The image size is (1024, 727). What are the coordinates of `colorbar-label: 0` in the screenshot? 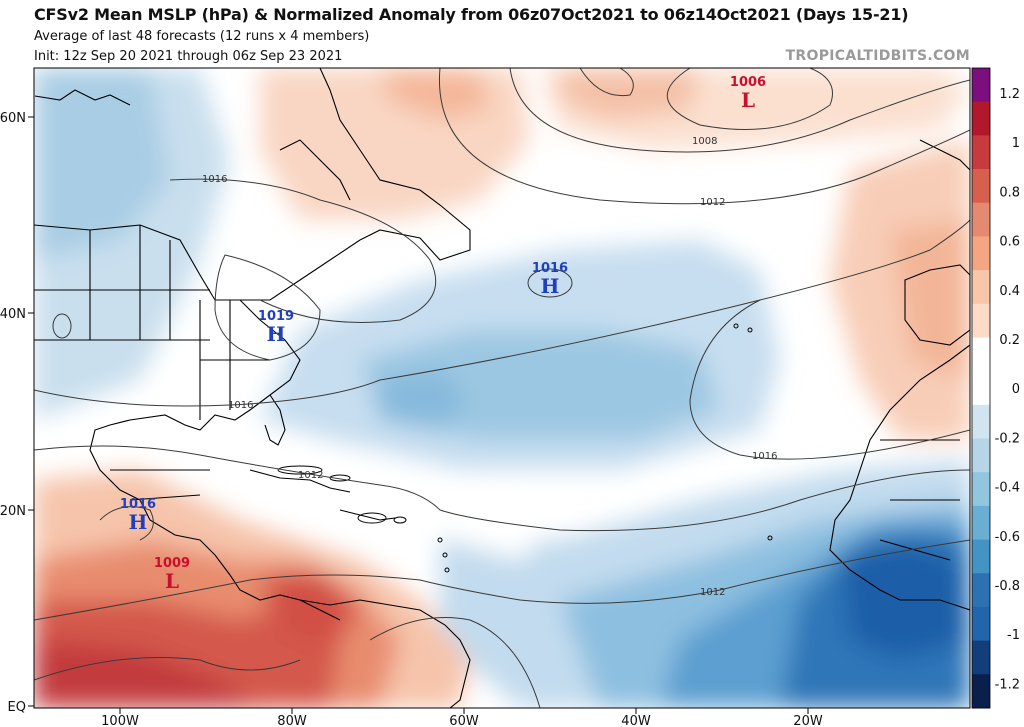 It's located at (1016, 389).